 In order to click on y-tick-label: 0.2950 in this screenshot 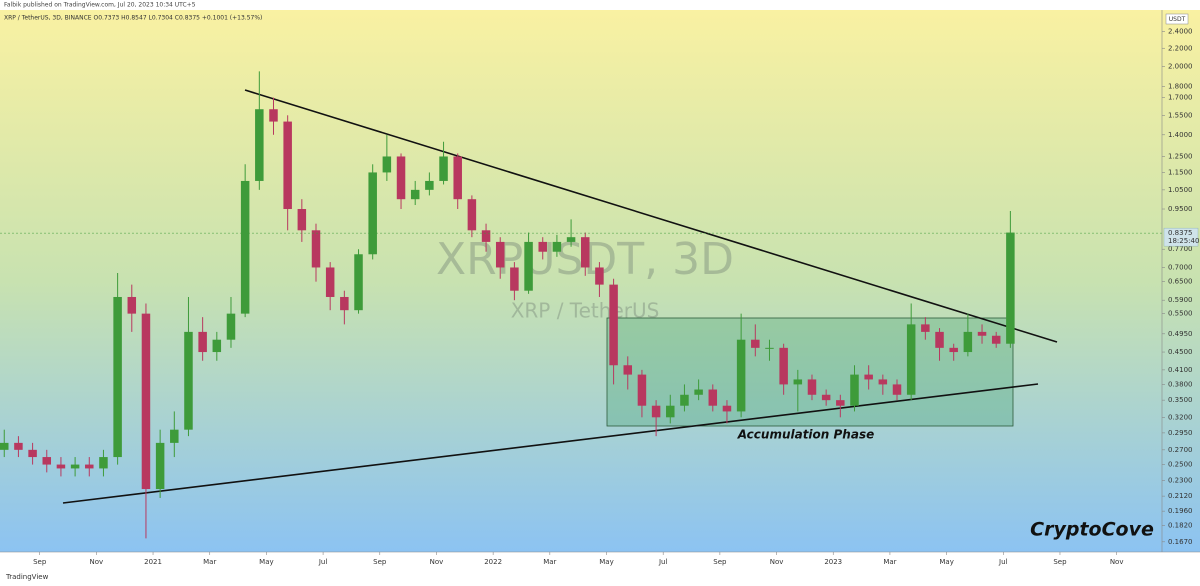, I will do `click(1180, 433)`.